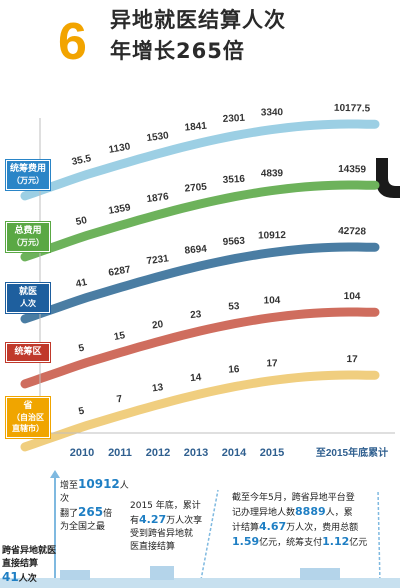 This screenshot has height=588, width=400. What do you see at coordinates (120, 148) in the screenshot?
I see `value-label: 1130` at bounding box center [120, 148].